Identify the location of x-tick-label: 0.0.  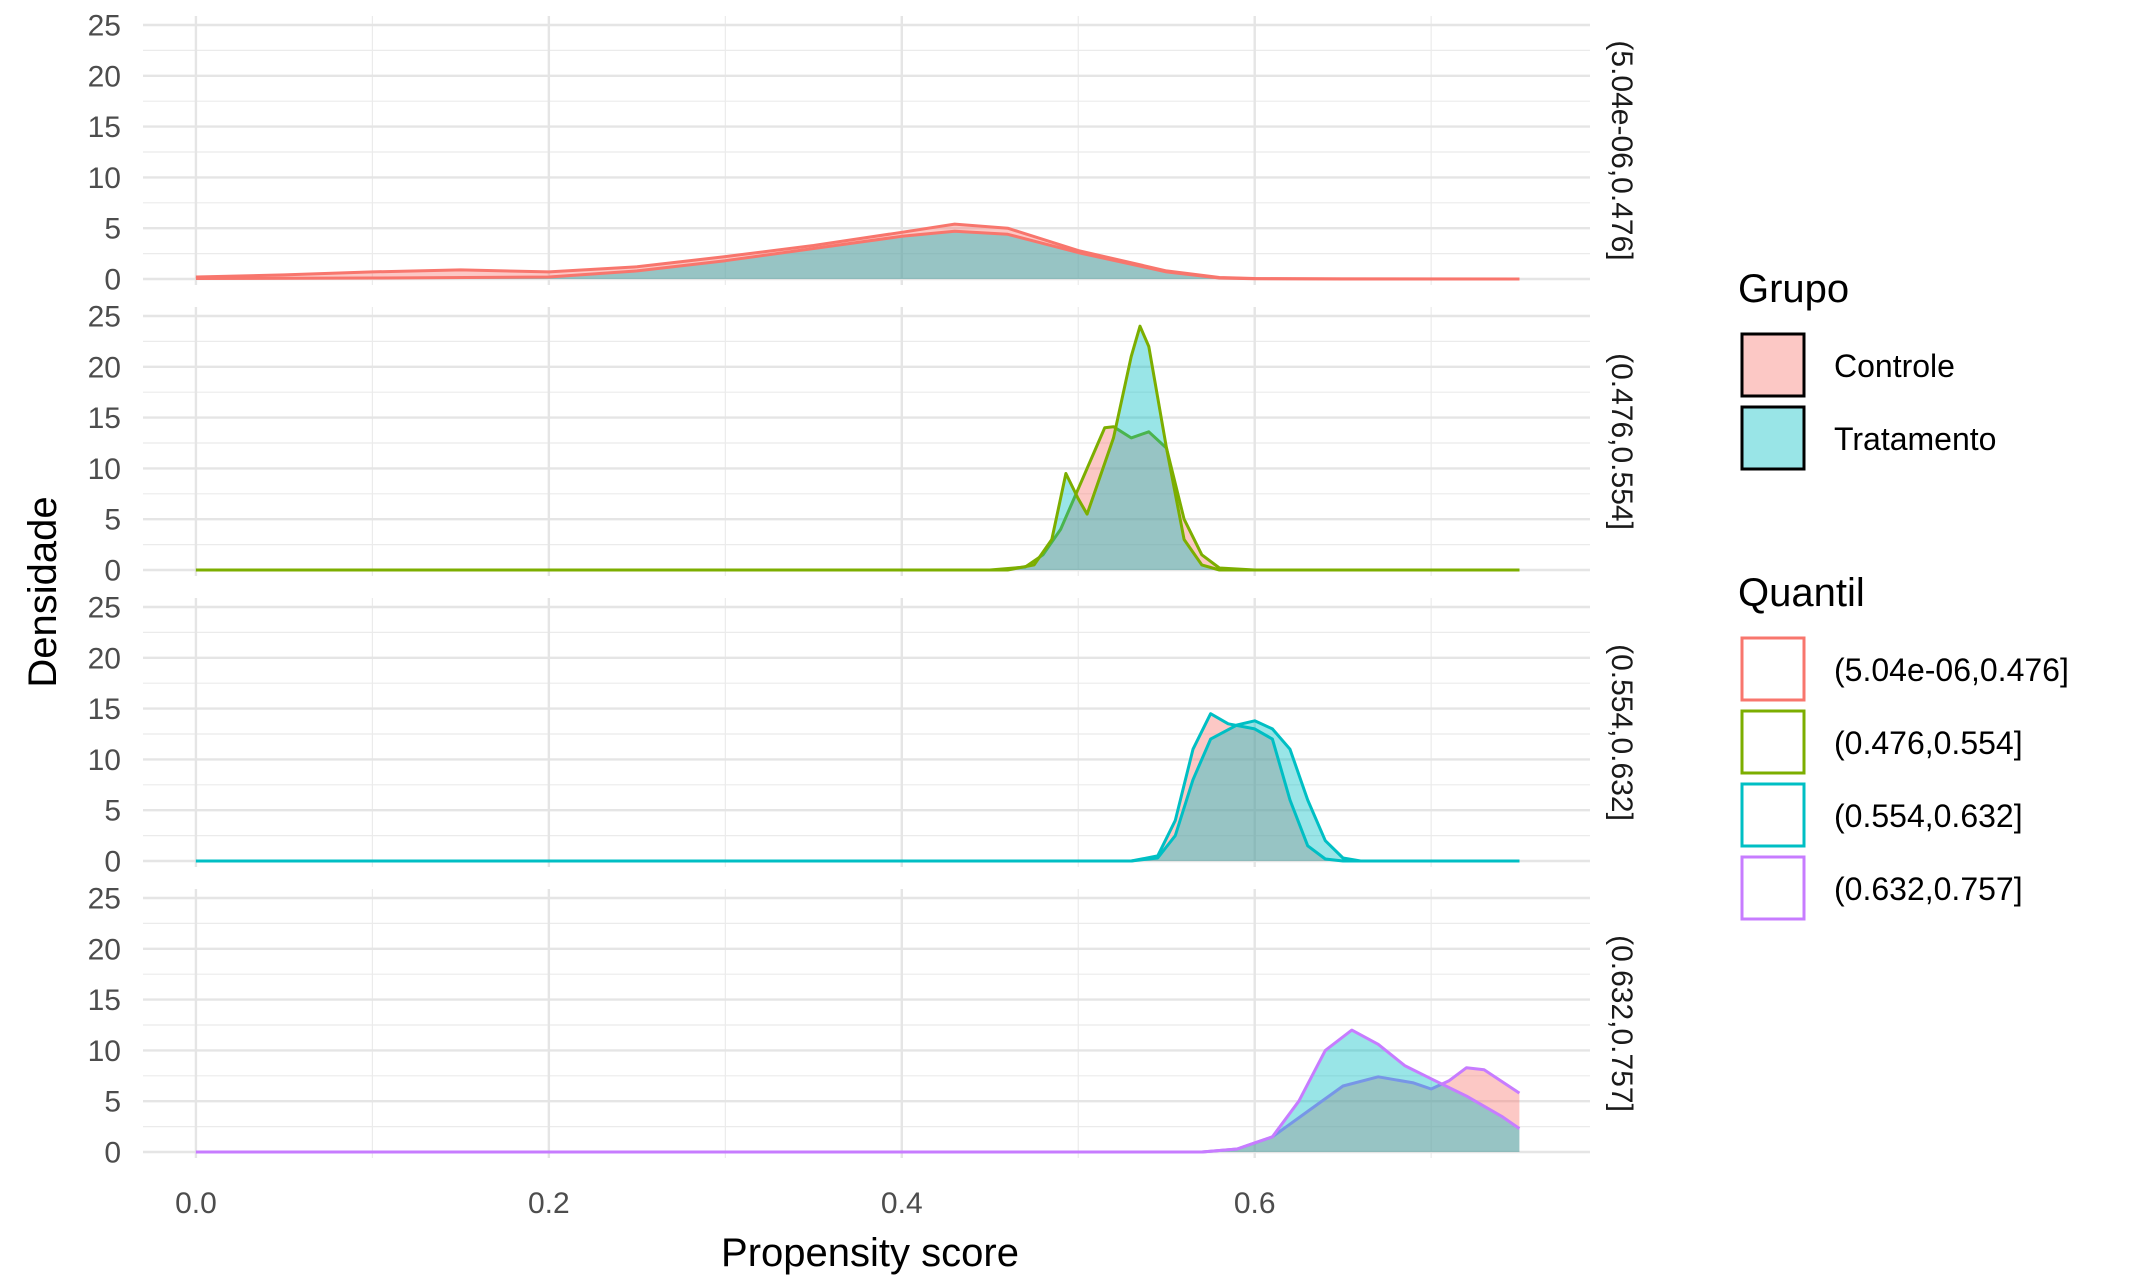
(196, 1203).